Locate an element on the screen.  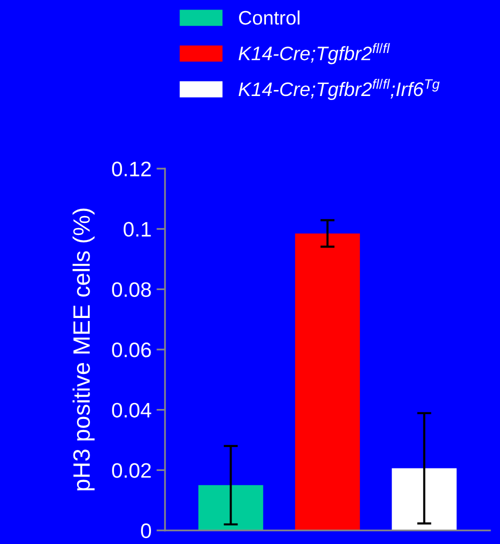
legend-label: K14-Cre;Tgfbr2$^{fl/fl}$ is located at coordinates (314, 53).